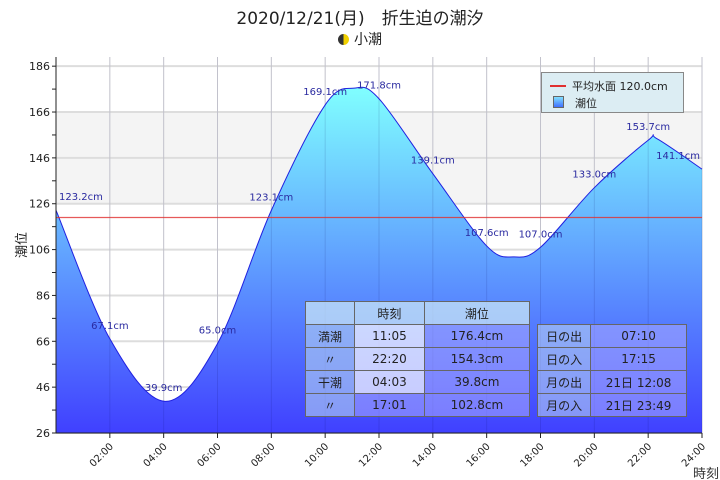 The width and height of the screenshot is (720, 480). I want to click on row-level: 102.8cm, so click(477, 405).